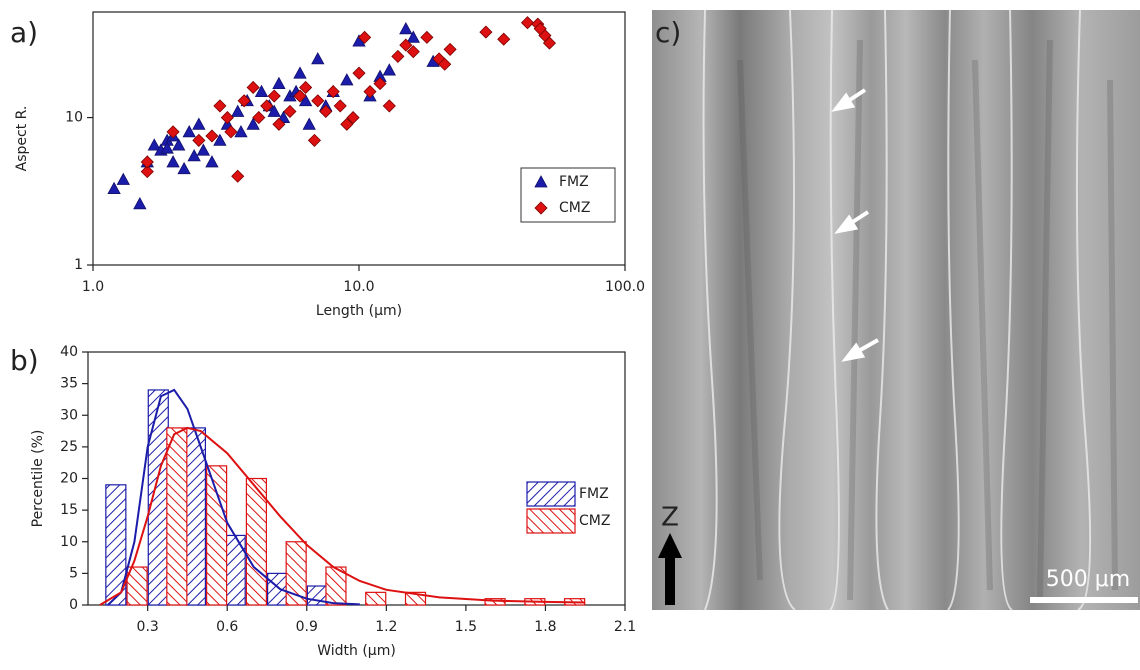  Describe the element at coordinates (69, 447) in the screenshot. I see `y-tick-label: 25` at that location.